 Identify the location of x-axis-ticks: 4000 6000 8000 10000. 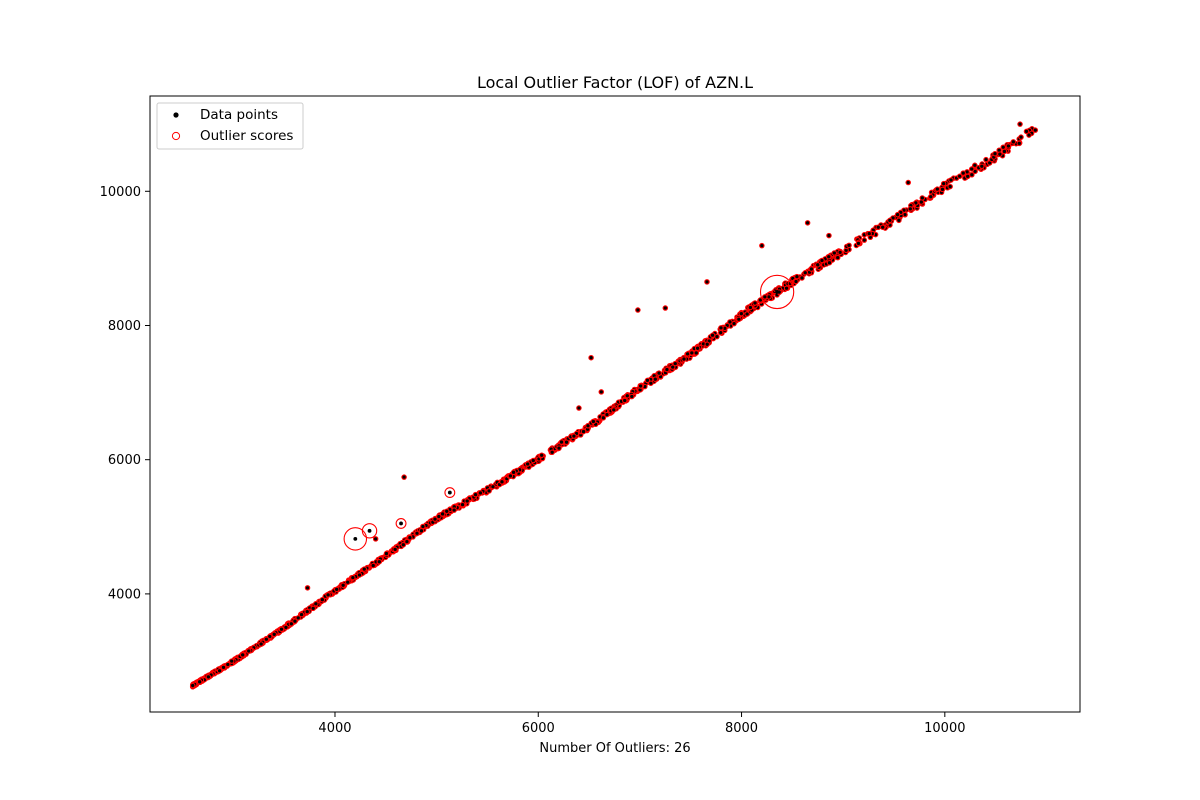
(641, 724).